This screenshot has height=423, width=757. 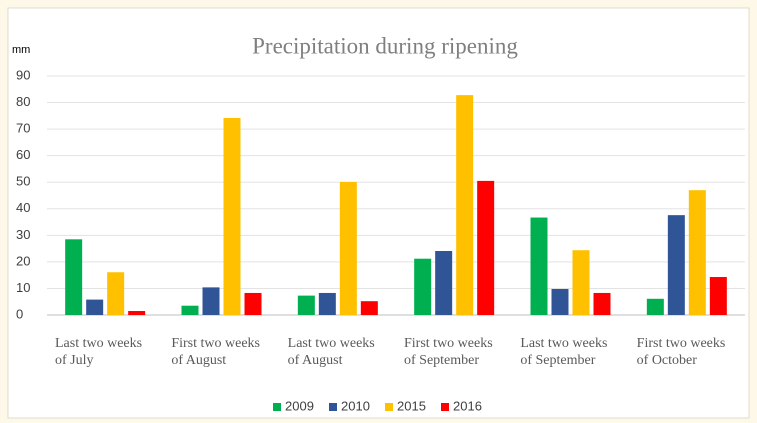 What do you see at coordinates (23, 181) in the screenshot?
I see `y-tick-label: 50` at bounding box center [23, 181].